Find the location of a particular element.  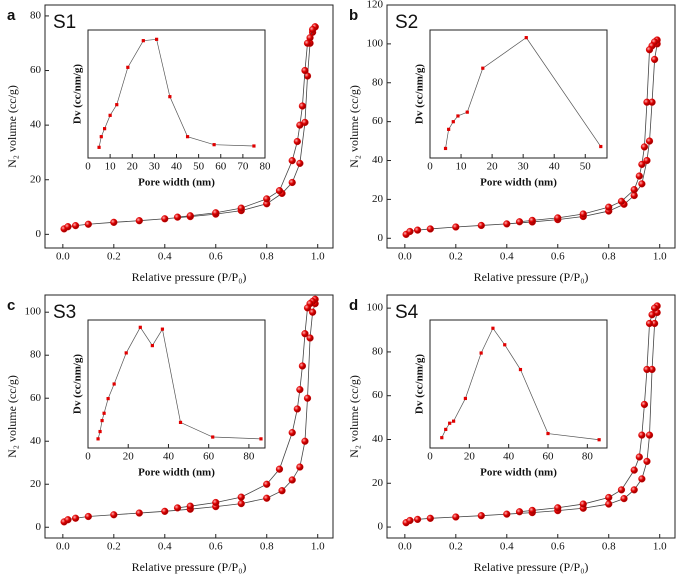

x-tick-label: 0.6 is located at coordinates (558, 257).